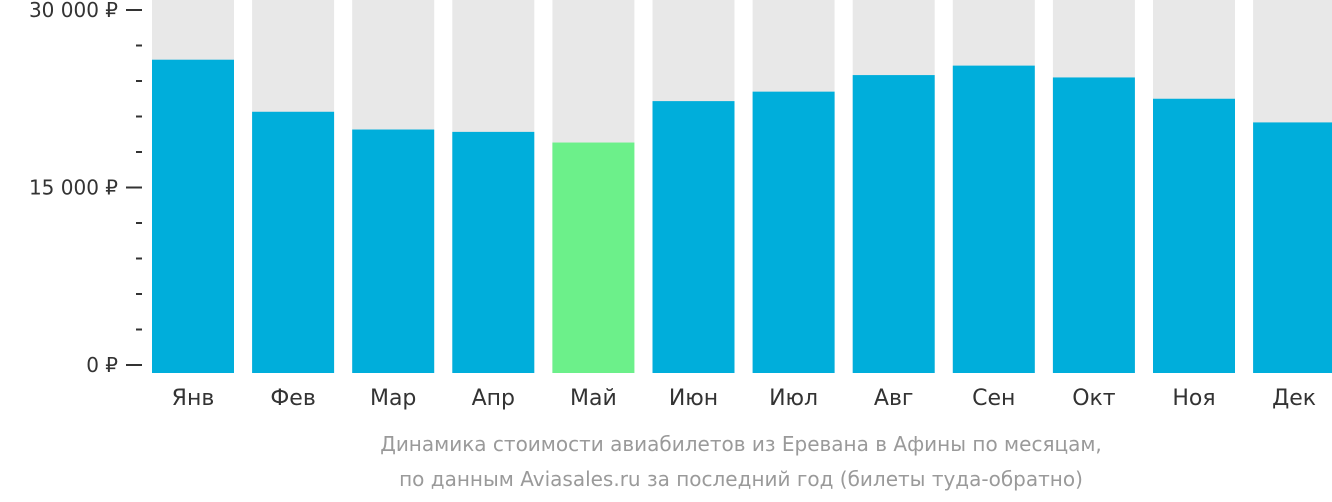 Image resolution: width=1332 pixels, height=502 pixels. Describe the element at coordinates (193, 398) in the screenshot. I see `x-tick-label-0: Янв` at that location.